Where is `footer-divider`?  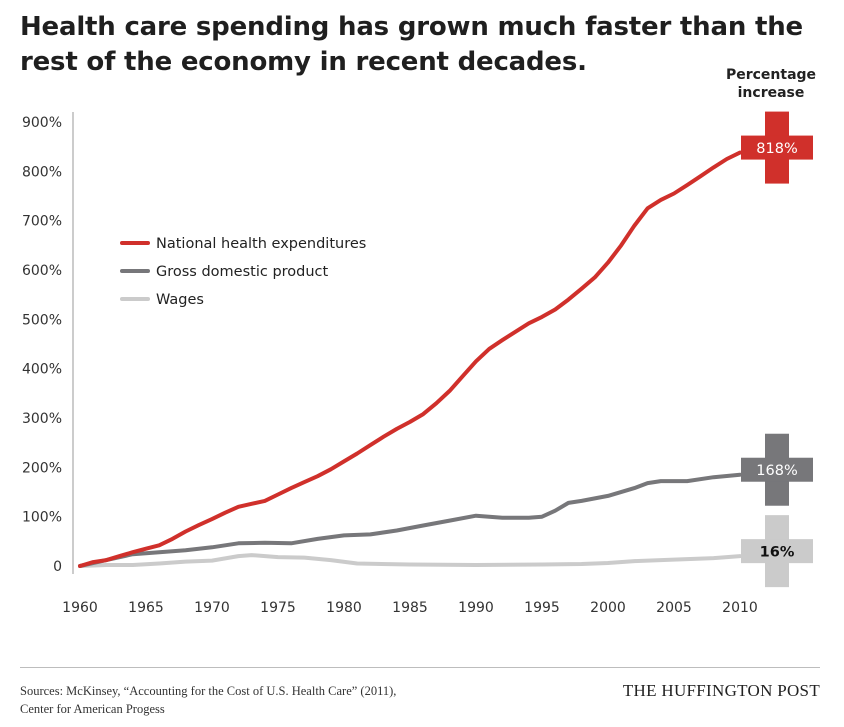 footer-divider is located at coordinates (420, 667).